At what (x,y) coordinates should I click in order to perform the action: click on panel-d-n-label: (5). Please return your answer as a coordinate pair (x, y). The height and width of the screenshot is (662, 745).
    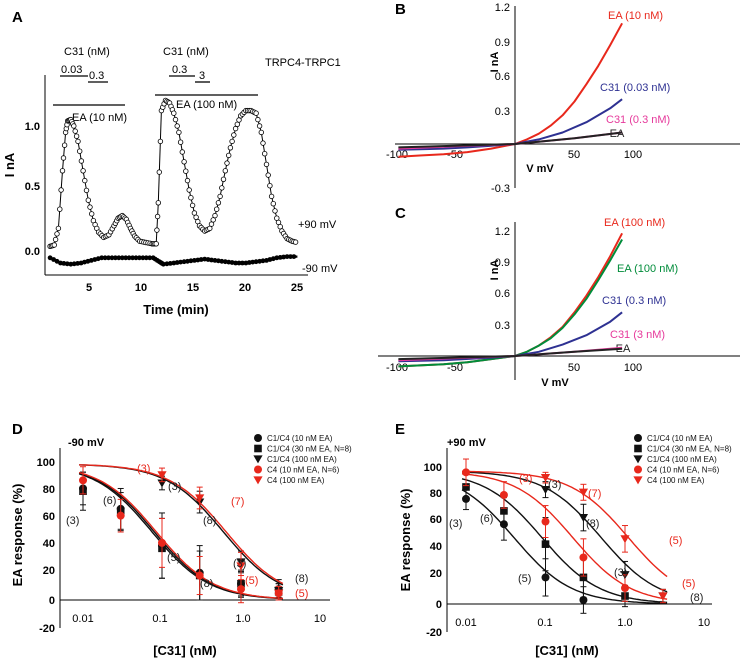
    Looking at the image, I should click on (301, 594).